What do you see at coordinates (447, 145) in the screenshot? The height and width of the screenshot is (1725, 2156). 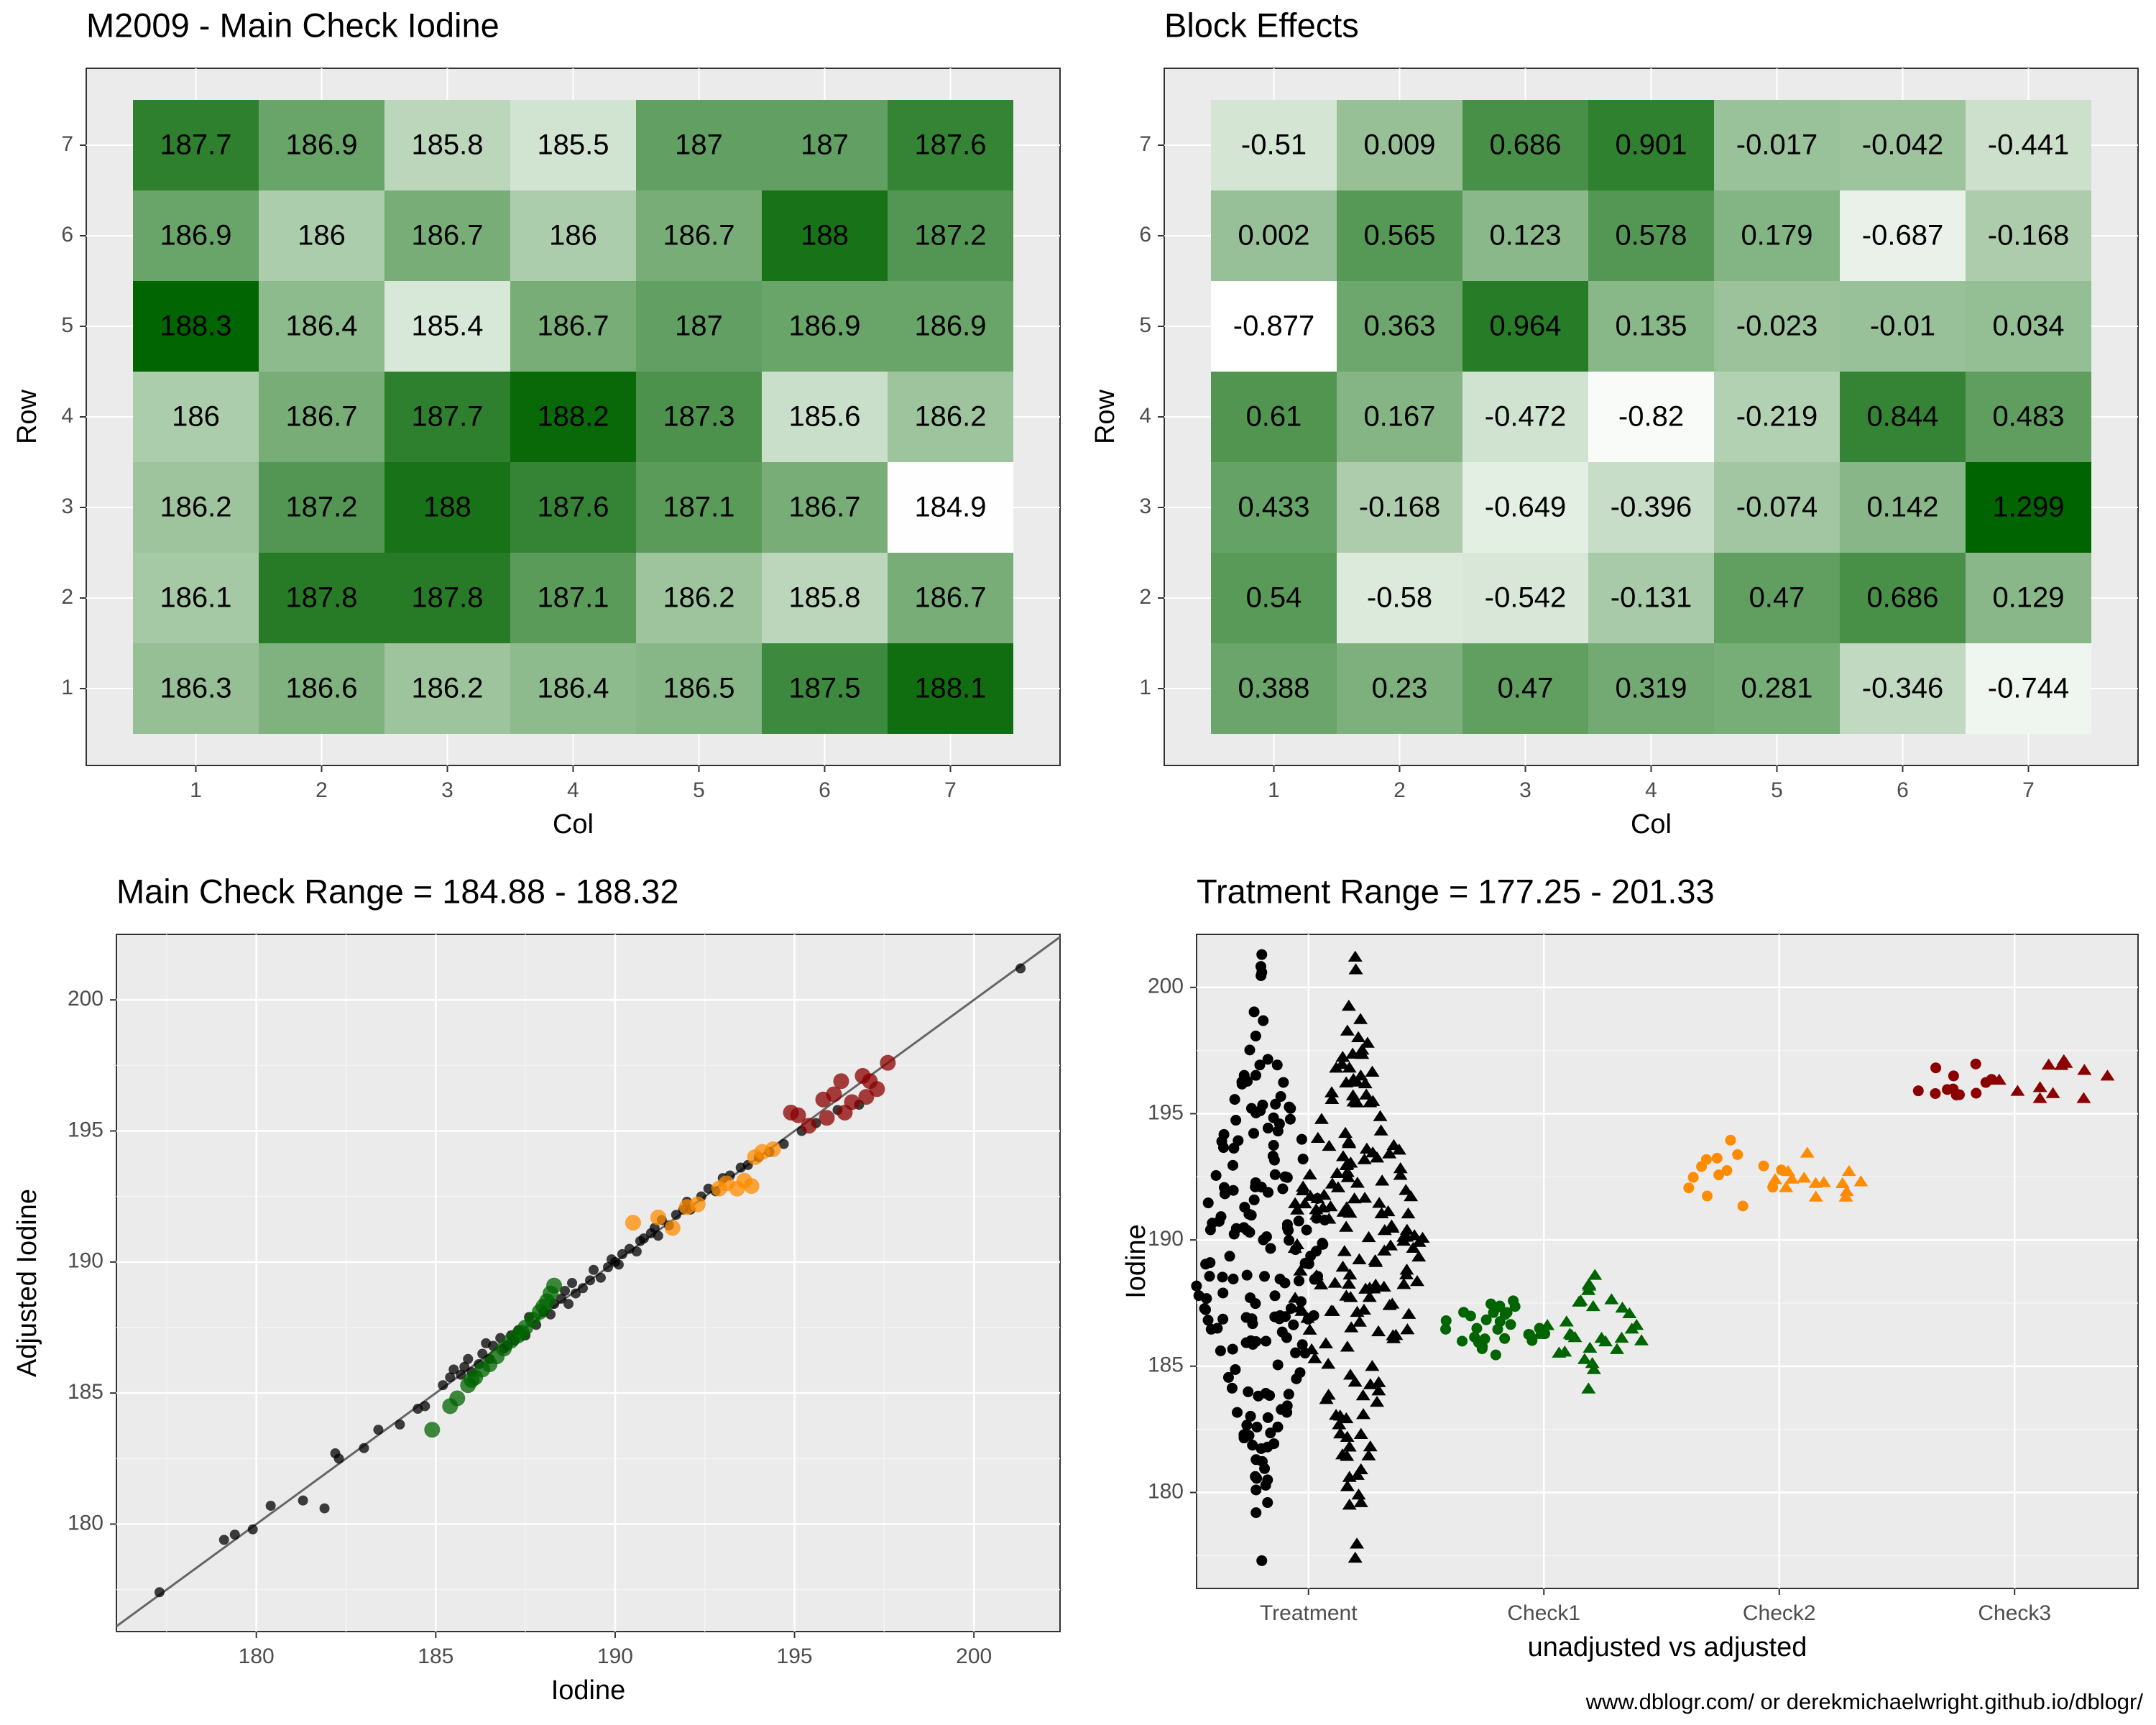 I see `heatmap-main-check-tile-label: 185.8` at bounding box center [447, 145].